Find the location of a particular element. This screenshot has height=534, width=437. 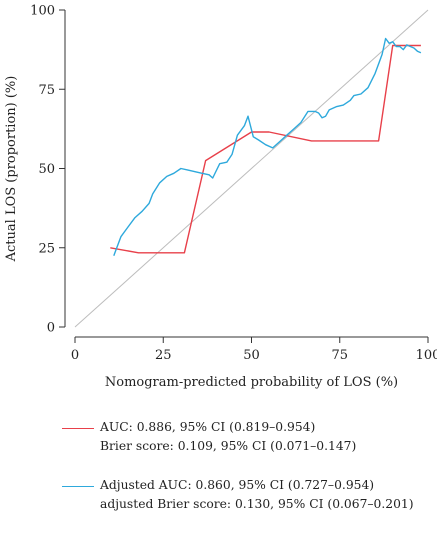

x-tick-label: 25 is located at coordinates (163, 355).